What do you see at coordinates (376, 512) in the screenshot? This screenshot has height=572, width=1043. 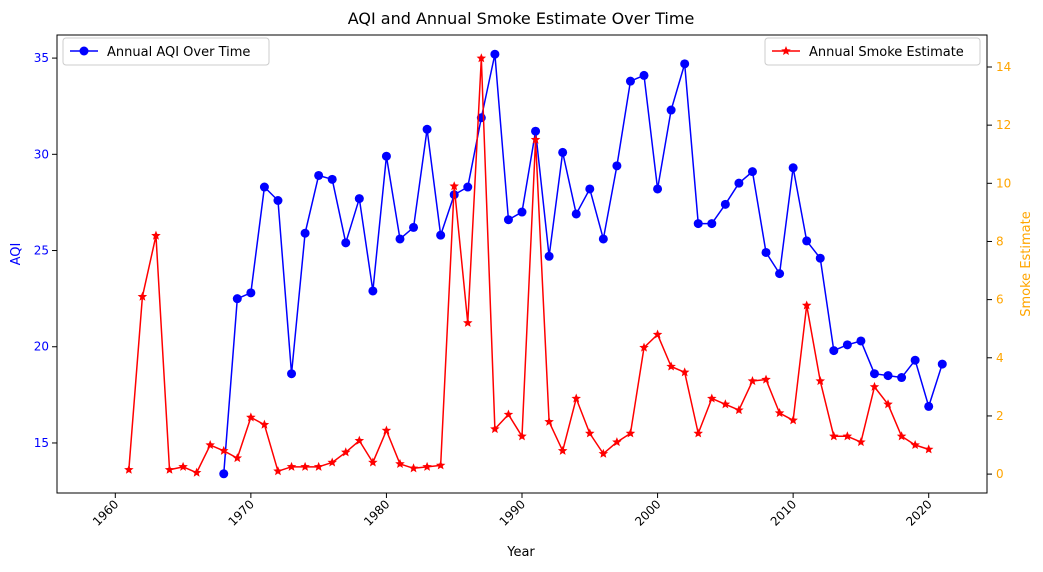 I see `x-tick-label: 1980` at bounding box center [376, 512].